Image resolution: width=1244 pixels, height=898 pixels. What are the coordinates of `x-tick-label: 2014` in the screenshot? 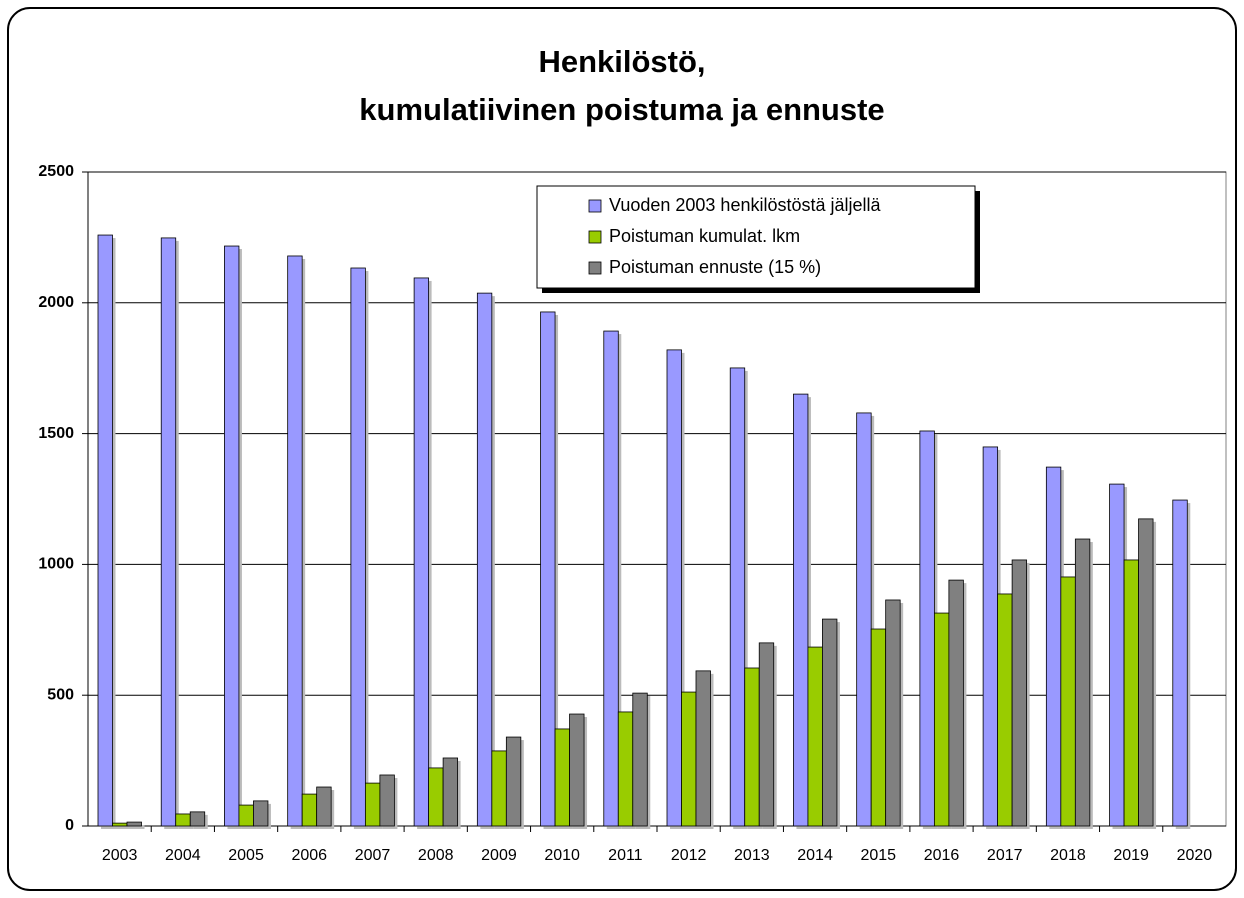 It's located at (815, 855).